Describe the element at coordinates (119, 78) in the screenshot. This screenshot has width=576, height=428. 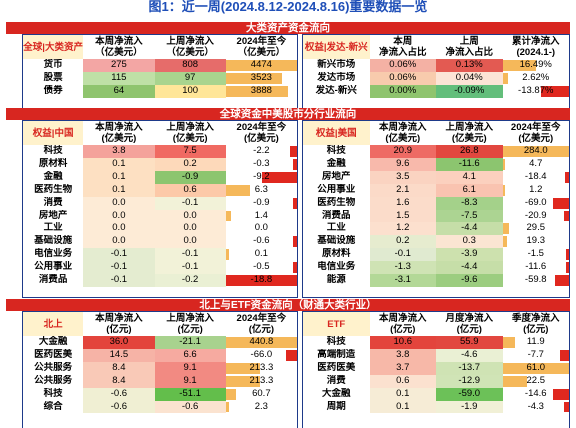
I see `value-cell: 115` at that location.